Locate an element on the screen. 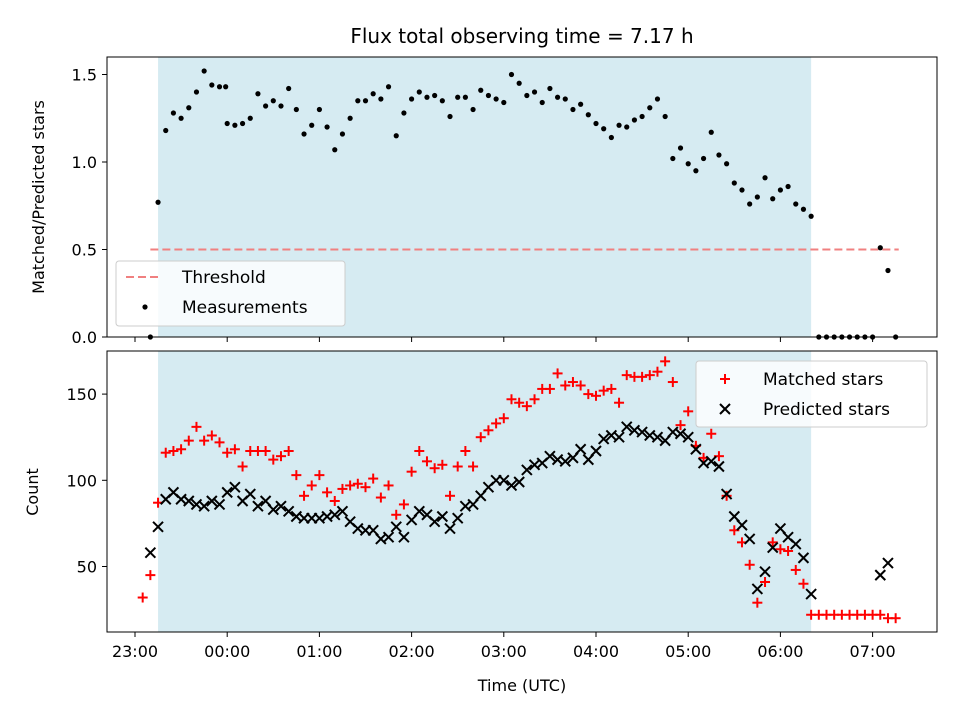 Image resolution: width=960 pixels, height=720 pixels. bottom-y-axis: 50 100 150 is located at coordinates (86, 480).